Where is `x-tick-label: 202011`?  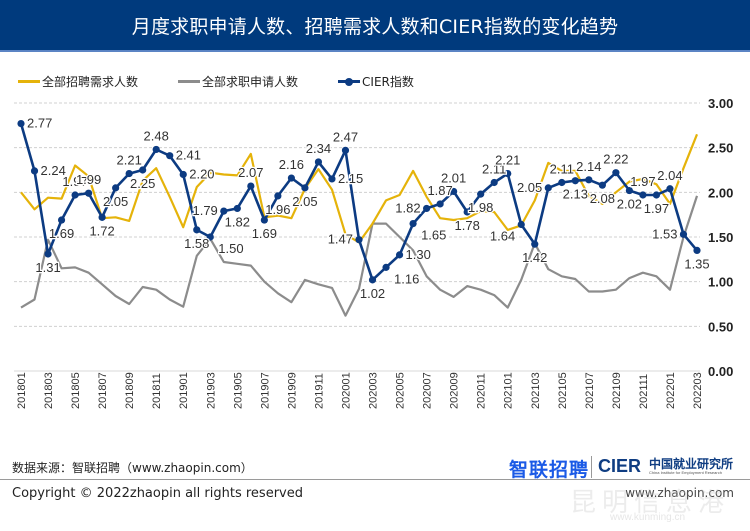 x-tick-label: 202011 is located at coordinates (482, 391).